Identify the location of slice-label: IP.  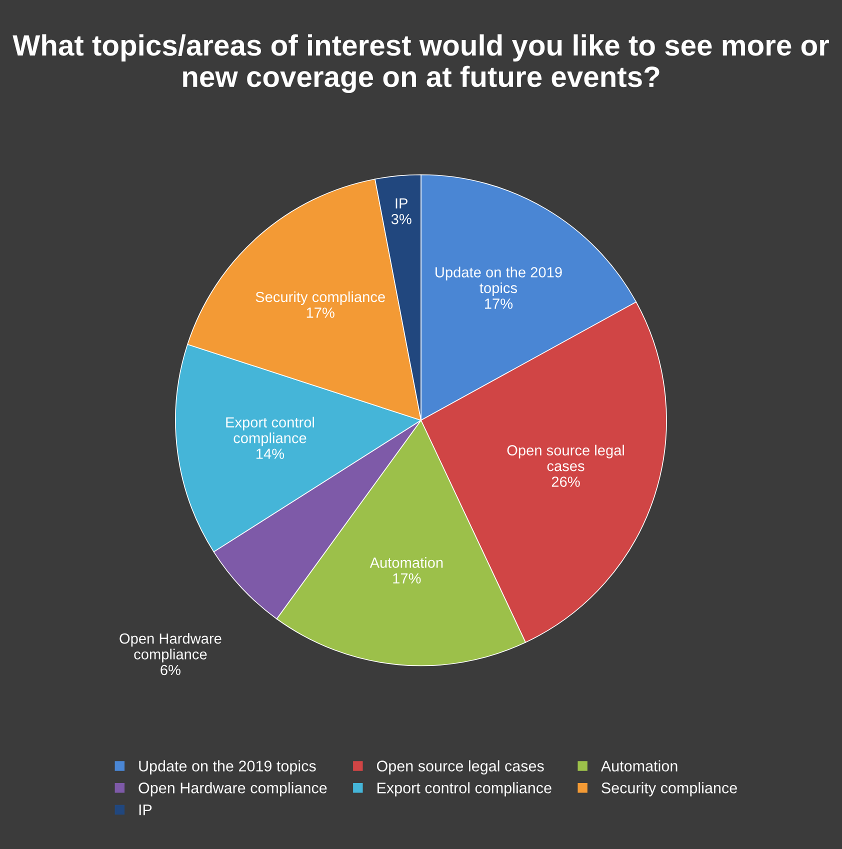
(402, 203).